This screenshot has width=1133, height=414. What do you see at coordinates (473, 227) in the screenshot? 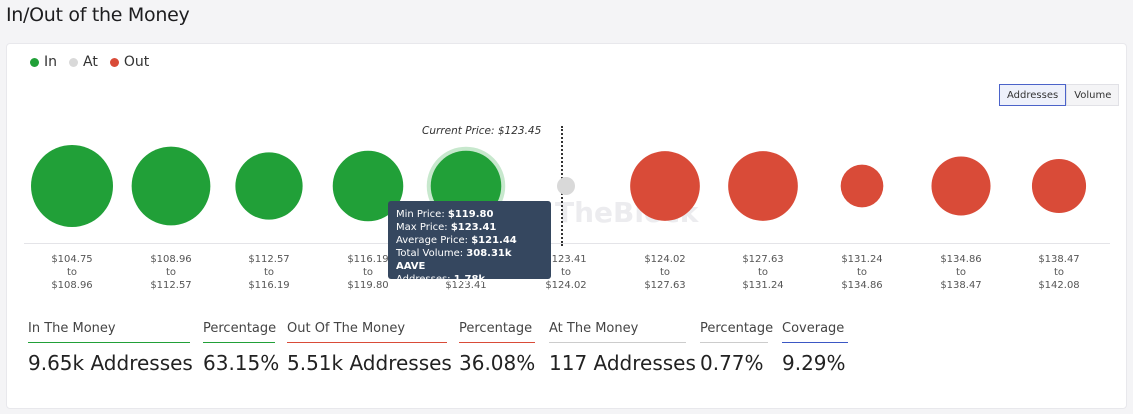
I see `tooltip-max-value: $123.41` at bounding box center [473, 227].